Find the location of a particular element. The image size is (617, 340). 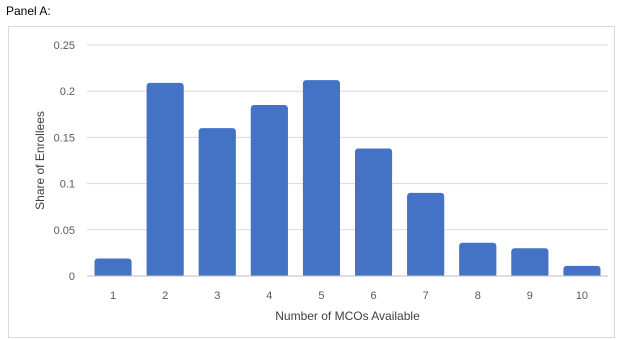

x-tick-label: 2 is located at coordinates (165, 296).